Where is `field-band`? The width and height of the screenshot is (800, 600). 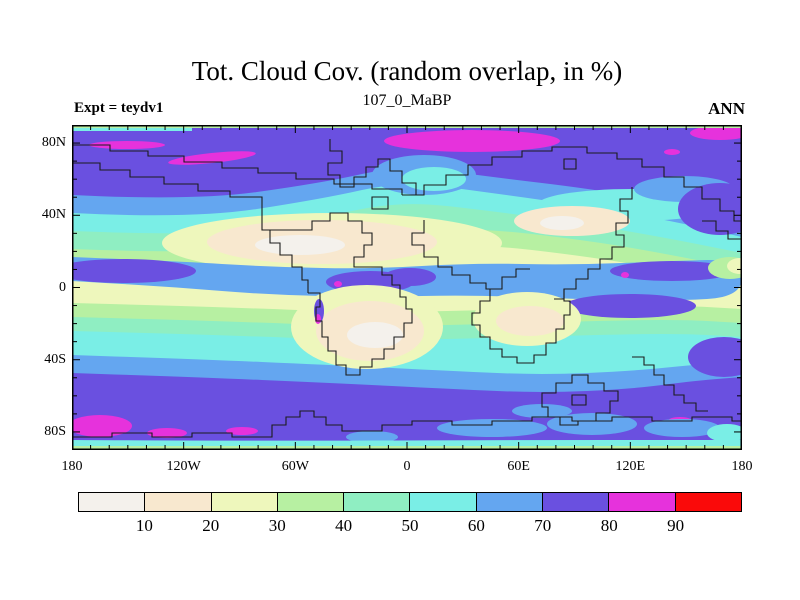
field-band is located at coordinates (132, 129).